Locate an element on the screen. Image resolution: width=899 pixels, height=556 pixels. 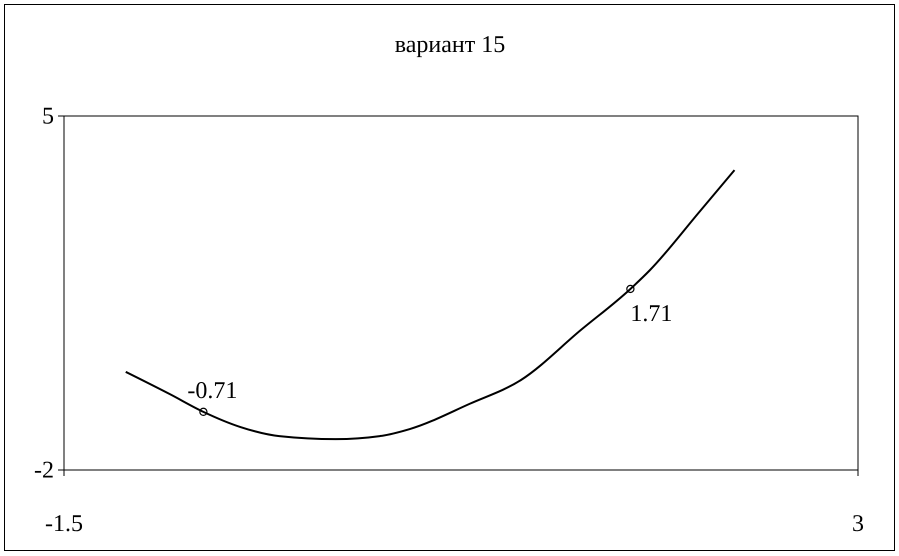
x-tick-label: 3 is located at coordinates (858, 524).